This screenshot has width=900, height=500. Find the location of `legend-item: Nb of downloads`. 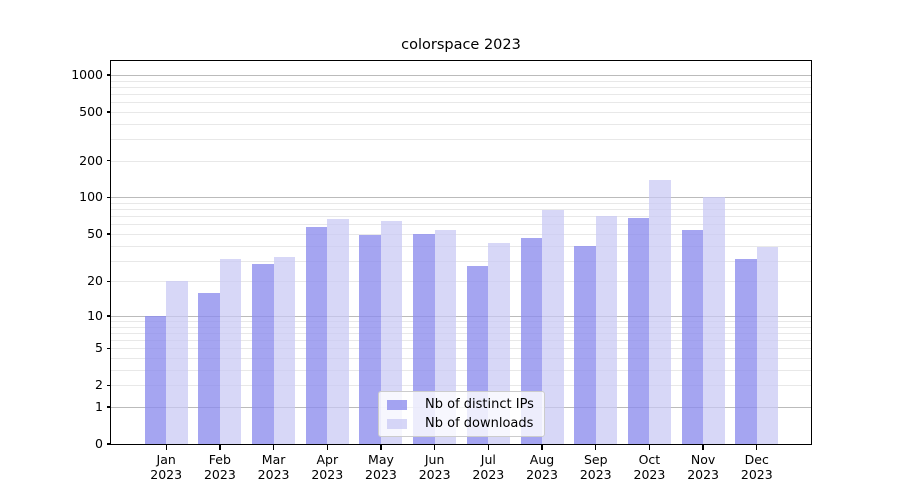

legend-item: Nb of downloads is located at coordinates (460, 423).